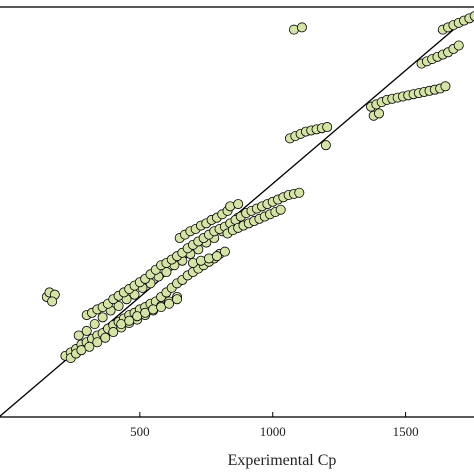  What do you see at coordinates (406, 431) in the screenshot?
I see `x-tick-label: 1500` at bounding box center [406, 431].